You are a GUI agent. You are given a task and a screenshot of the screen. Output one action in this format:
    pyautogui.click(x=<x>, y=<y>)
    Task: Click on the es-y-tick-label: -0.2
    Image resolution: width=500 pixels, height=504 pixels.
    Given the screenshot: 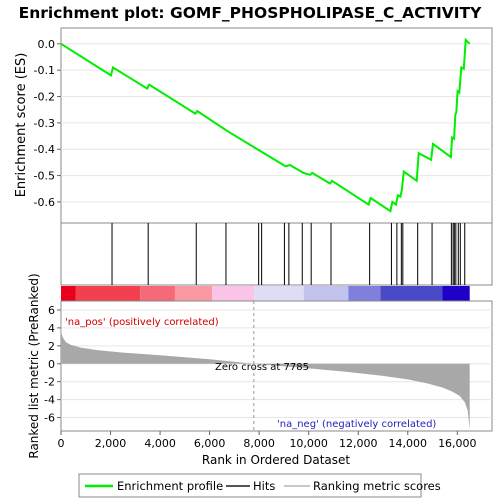 What is the action you would take?
    pyautogui.click(x=44, y=97)
    